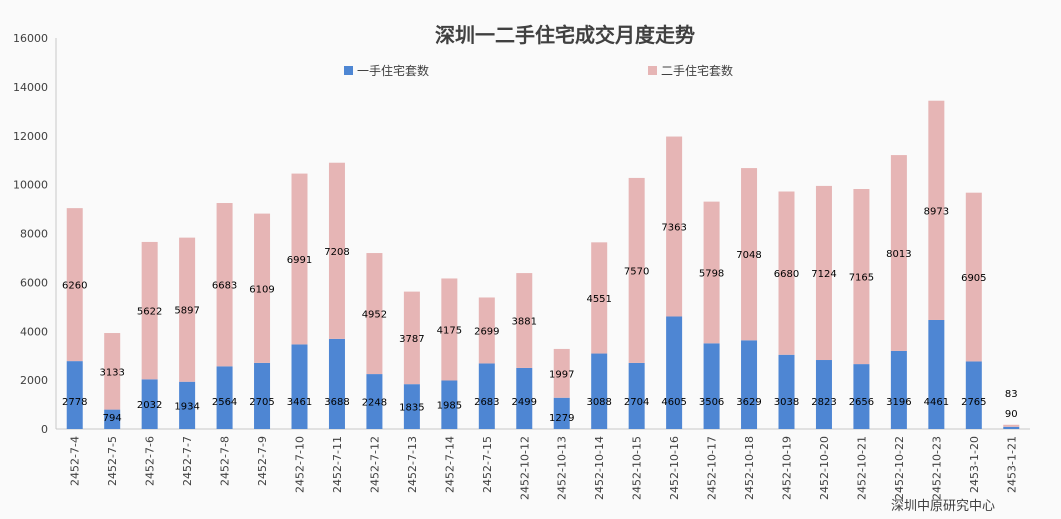  Describe the element at coordinates (374, 403) in the screenshot. I see `data-label-series-1: 2248` at that location.